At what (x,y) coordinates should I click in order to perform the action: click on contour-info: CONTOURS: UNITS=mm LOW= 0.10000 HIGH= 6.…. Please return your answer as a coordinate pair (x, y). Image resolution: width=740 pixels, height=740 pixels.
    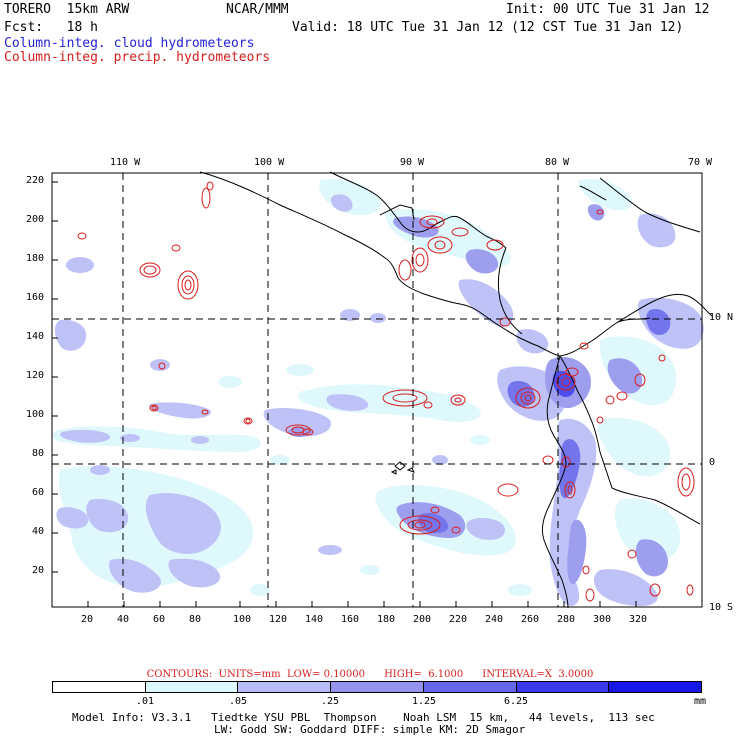
    Looking at the image, I should click on (370, 674).